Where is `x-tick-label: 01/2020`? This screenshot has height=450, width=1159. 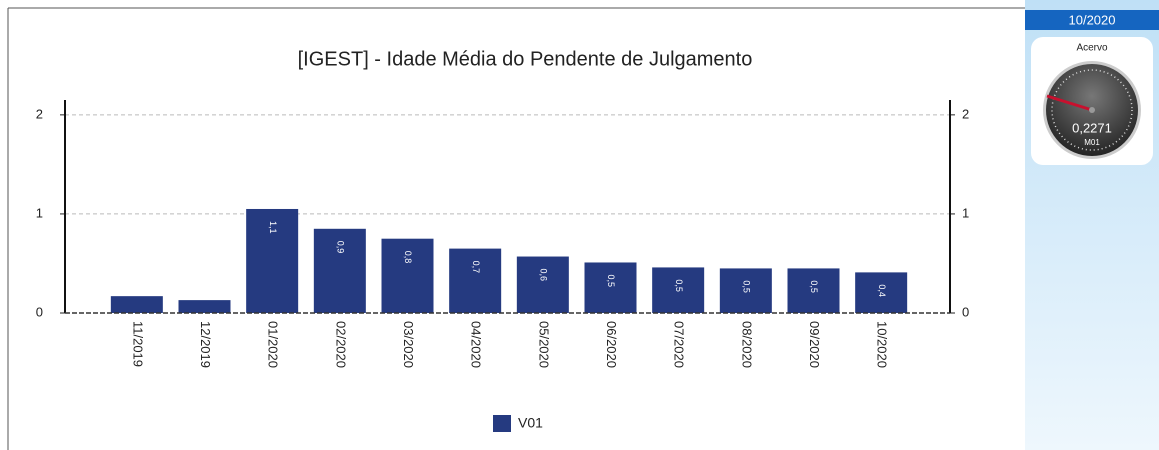
x-tick-label: 01/2020 is located at coordinates (273, 344).